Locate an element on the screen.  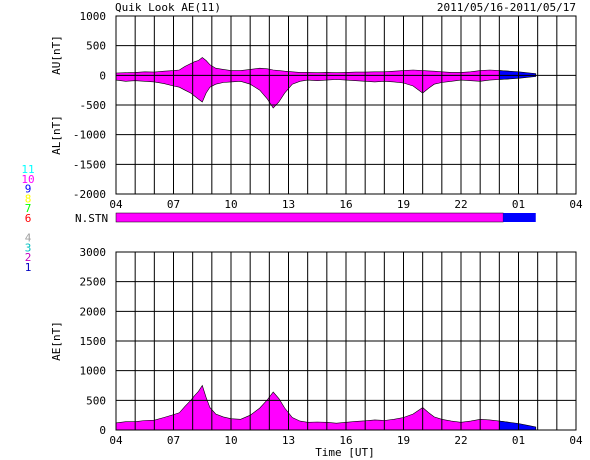
y-tick-label: -2000 is located at coordinates (89, 194).